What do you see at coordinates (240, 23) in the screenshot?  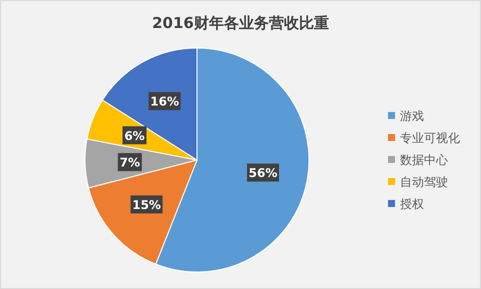 I see `chart-title: 2016财年各业务营收比重` at bounding box center [240, 23].